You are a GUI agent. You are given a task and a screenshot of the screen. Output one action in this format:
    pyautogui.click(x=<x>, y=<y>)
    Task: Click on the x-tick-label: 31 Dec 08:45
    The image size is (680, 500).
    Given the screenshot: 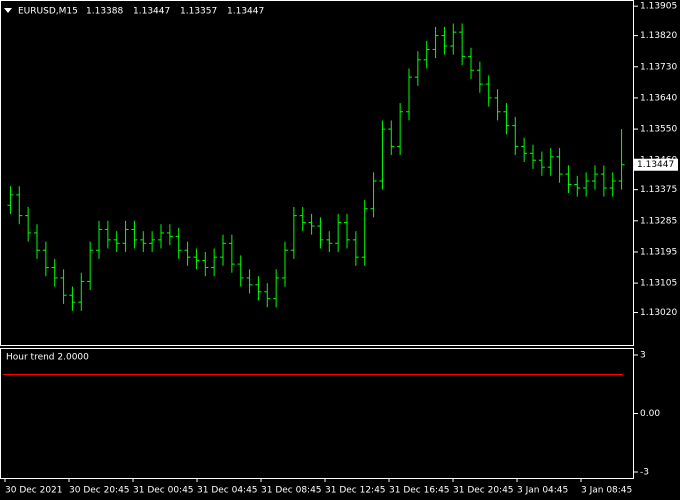 What is the action you would take?
    pyautogui.click(x=291, y=491)
    